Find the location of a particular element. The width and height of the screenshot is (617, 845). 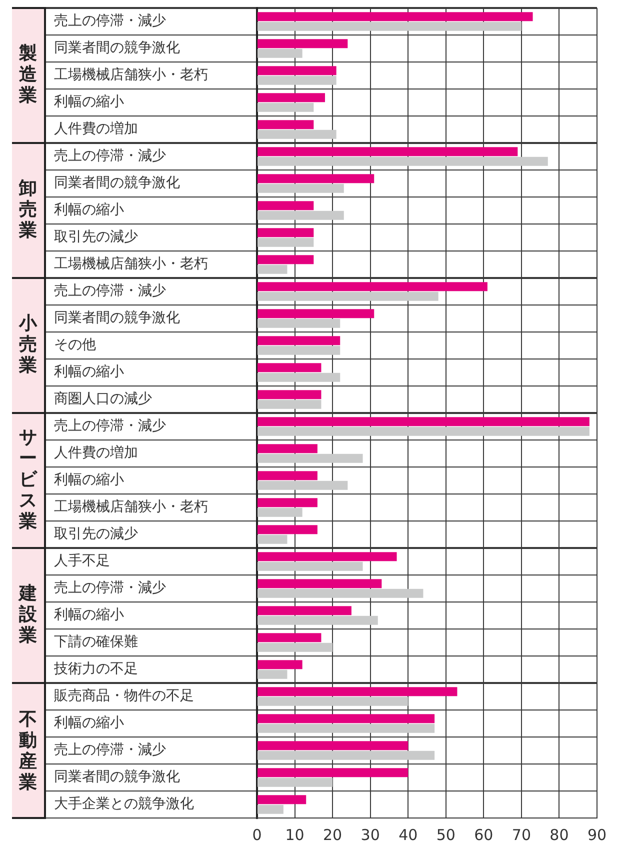

x-tick-label: 40 is located at coordinates (408, 835).